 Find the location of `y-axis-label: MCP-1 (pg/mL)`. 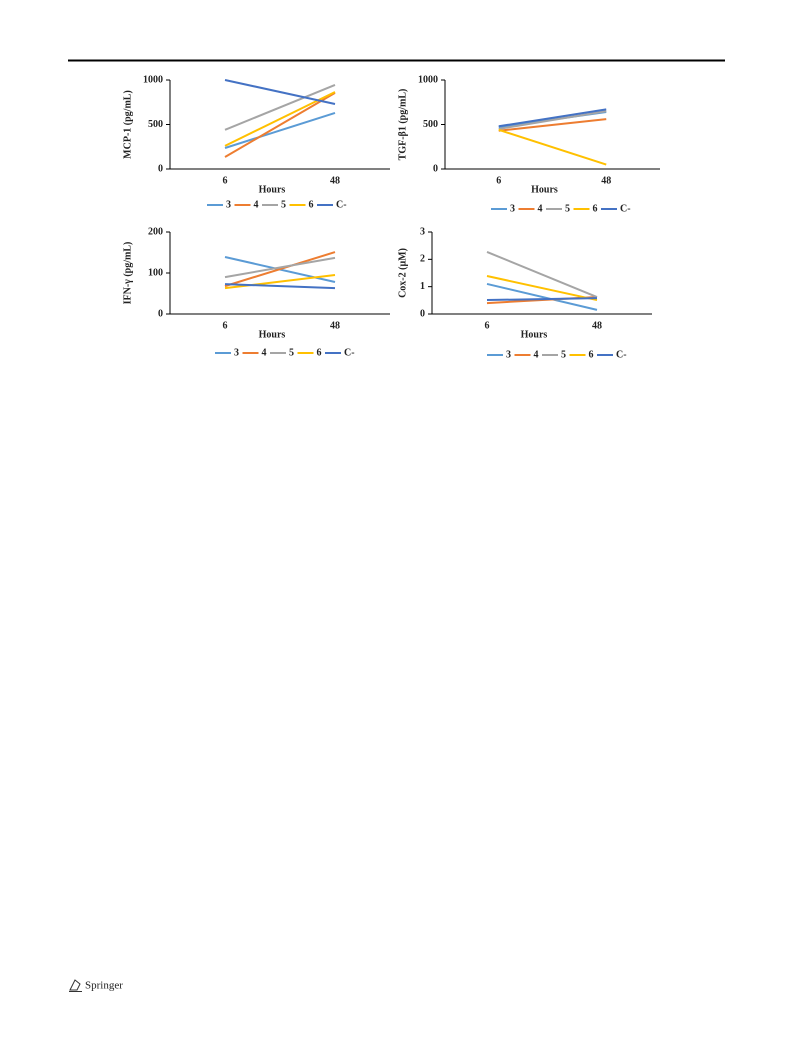

y-axis-label: MCP-1 (pg/mL) is located at coordinates (127, 124).